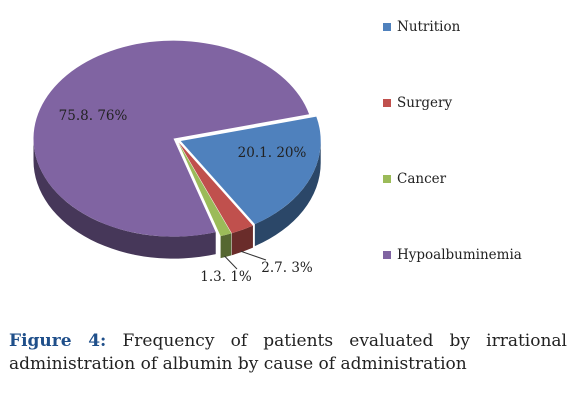 This screenshot has width=577, height=400. What do you see at coordinates (425, 103) in the screenshot?
I see `legend-label-surgery: Surgery` at bounding box center [425, 103].